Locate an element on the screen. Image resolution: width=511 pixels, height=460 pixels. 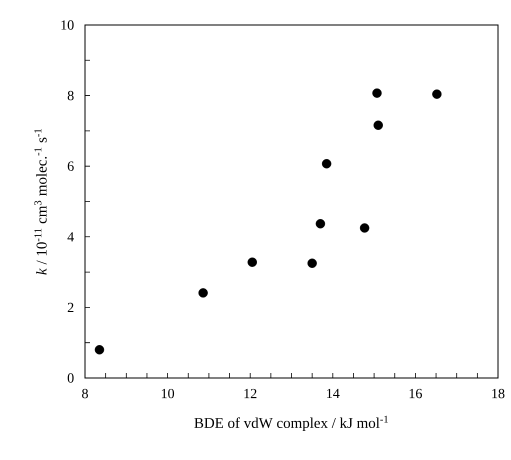
x-tick-label: 10 is located at coordinates (168, 393).